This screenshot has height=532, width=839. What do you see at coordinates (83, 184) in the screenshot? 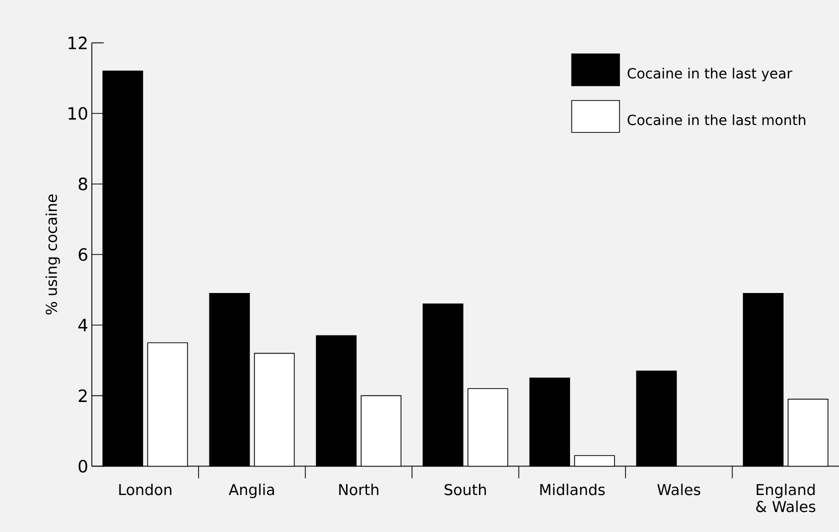
I see `y-tick-label: 8` at bounding box center [83, 184].